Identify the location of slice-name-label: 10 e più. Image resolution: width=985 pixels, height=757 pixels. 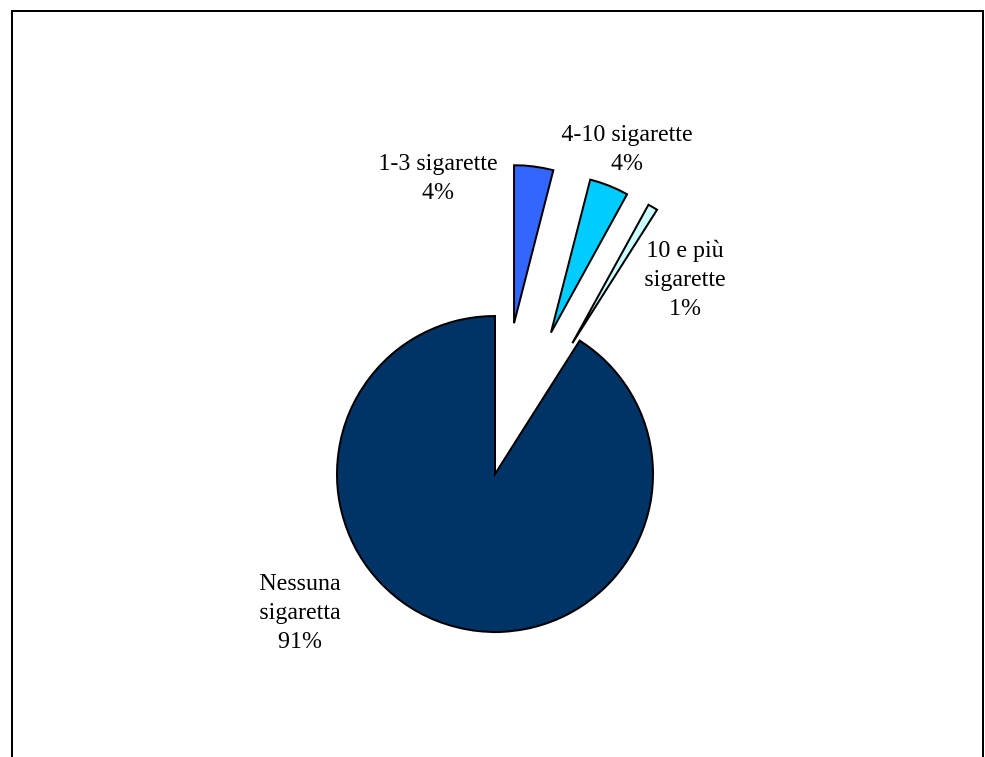
(684, 250).